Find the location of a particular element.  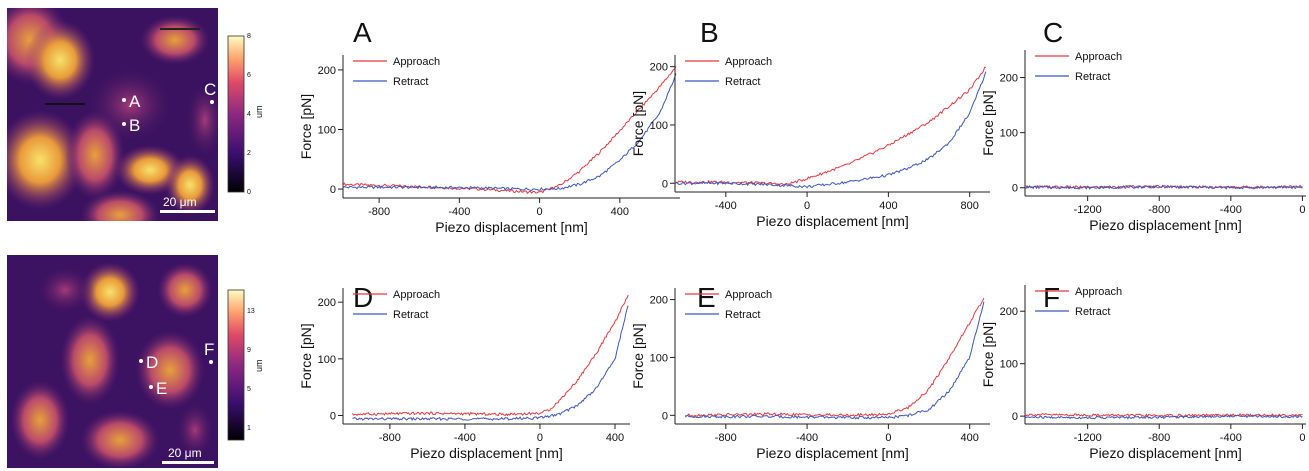

map-point-label-d: D is located at coordinates (152, 362).